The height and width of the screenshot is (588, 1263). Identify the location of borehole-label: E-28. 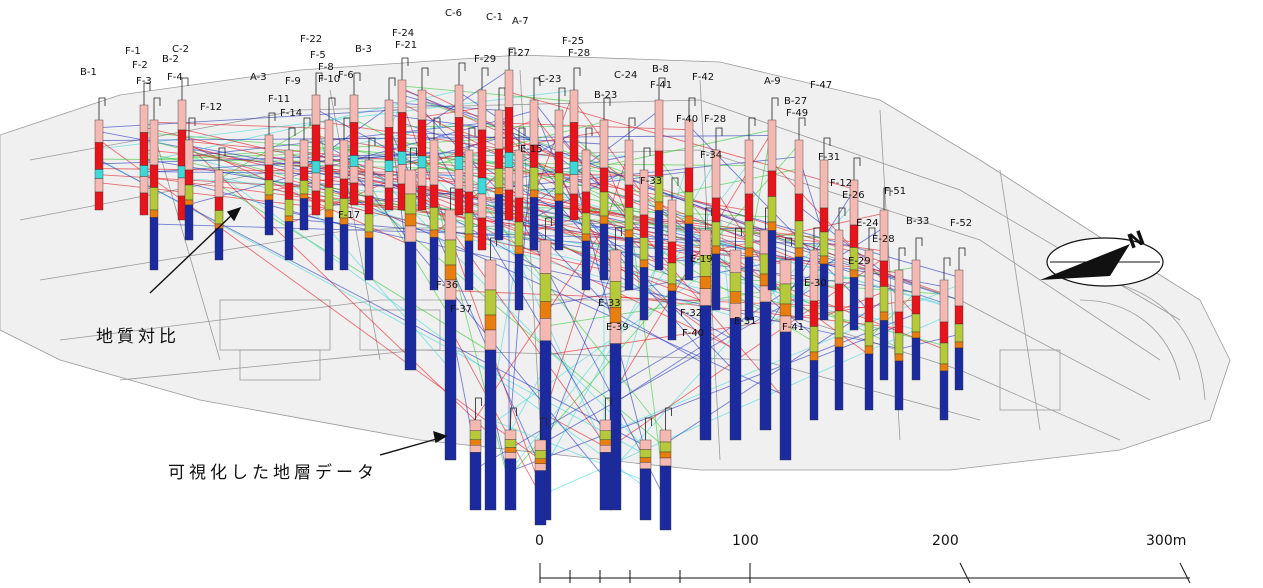
(883, 239).